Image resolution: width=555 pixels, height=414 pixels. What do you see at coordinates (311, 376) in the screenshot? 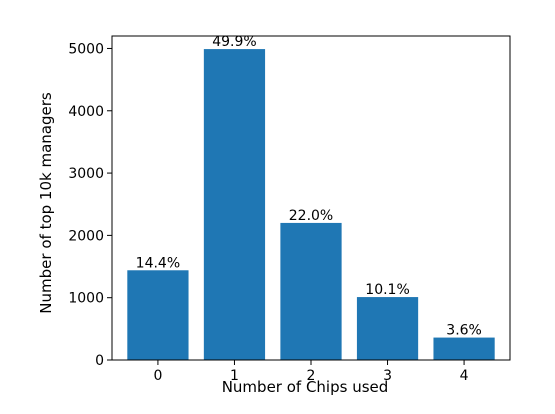
I see `x-tick-label-2: 2` at bounding box center [311, 376].